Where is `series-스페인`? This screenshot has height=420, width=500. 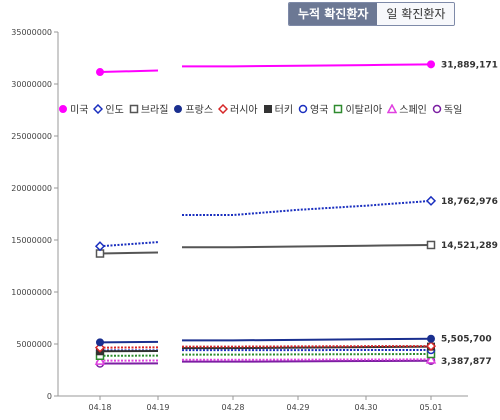 series-스페인 is located at coordinates (265, 359).